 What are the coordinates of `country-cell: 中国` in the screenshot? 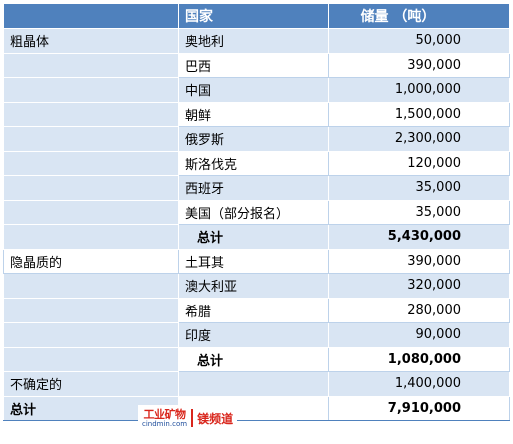 It's located at (253, 90).